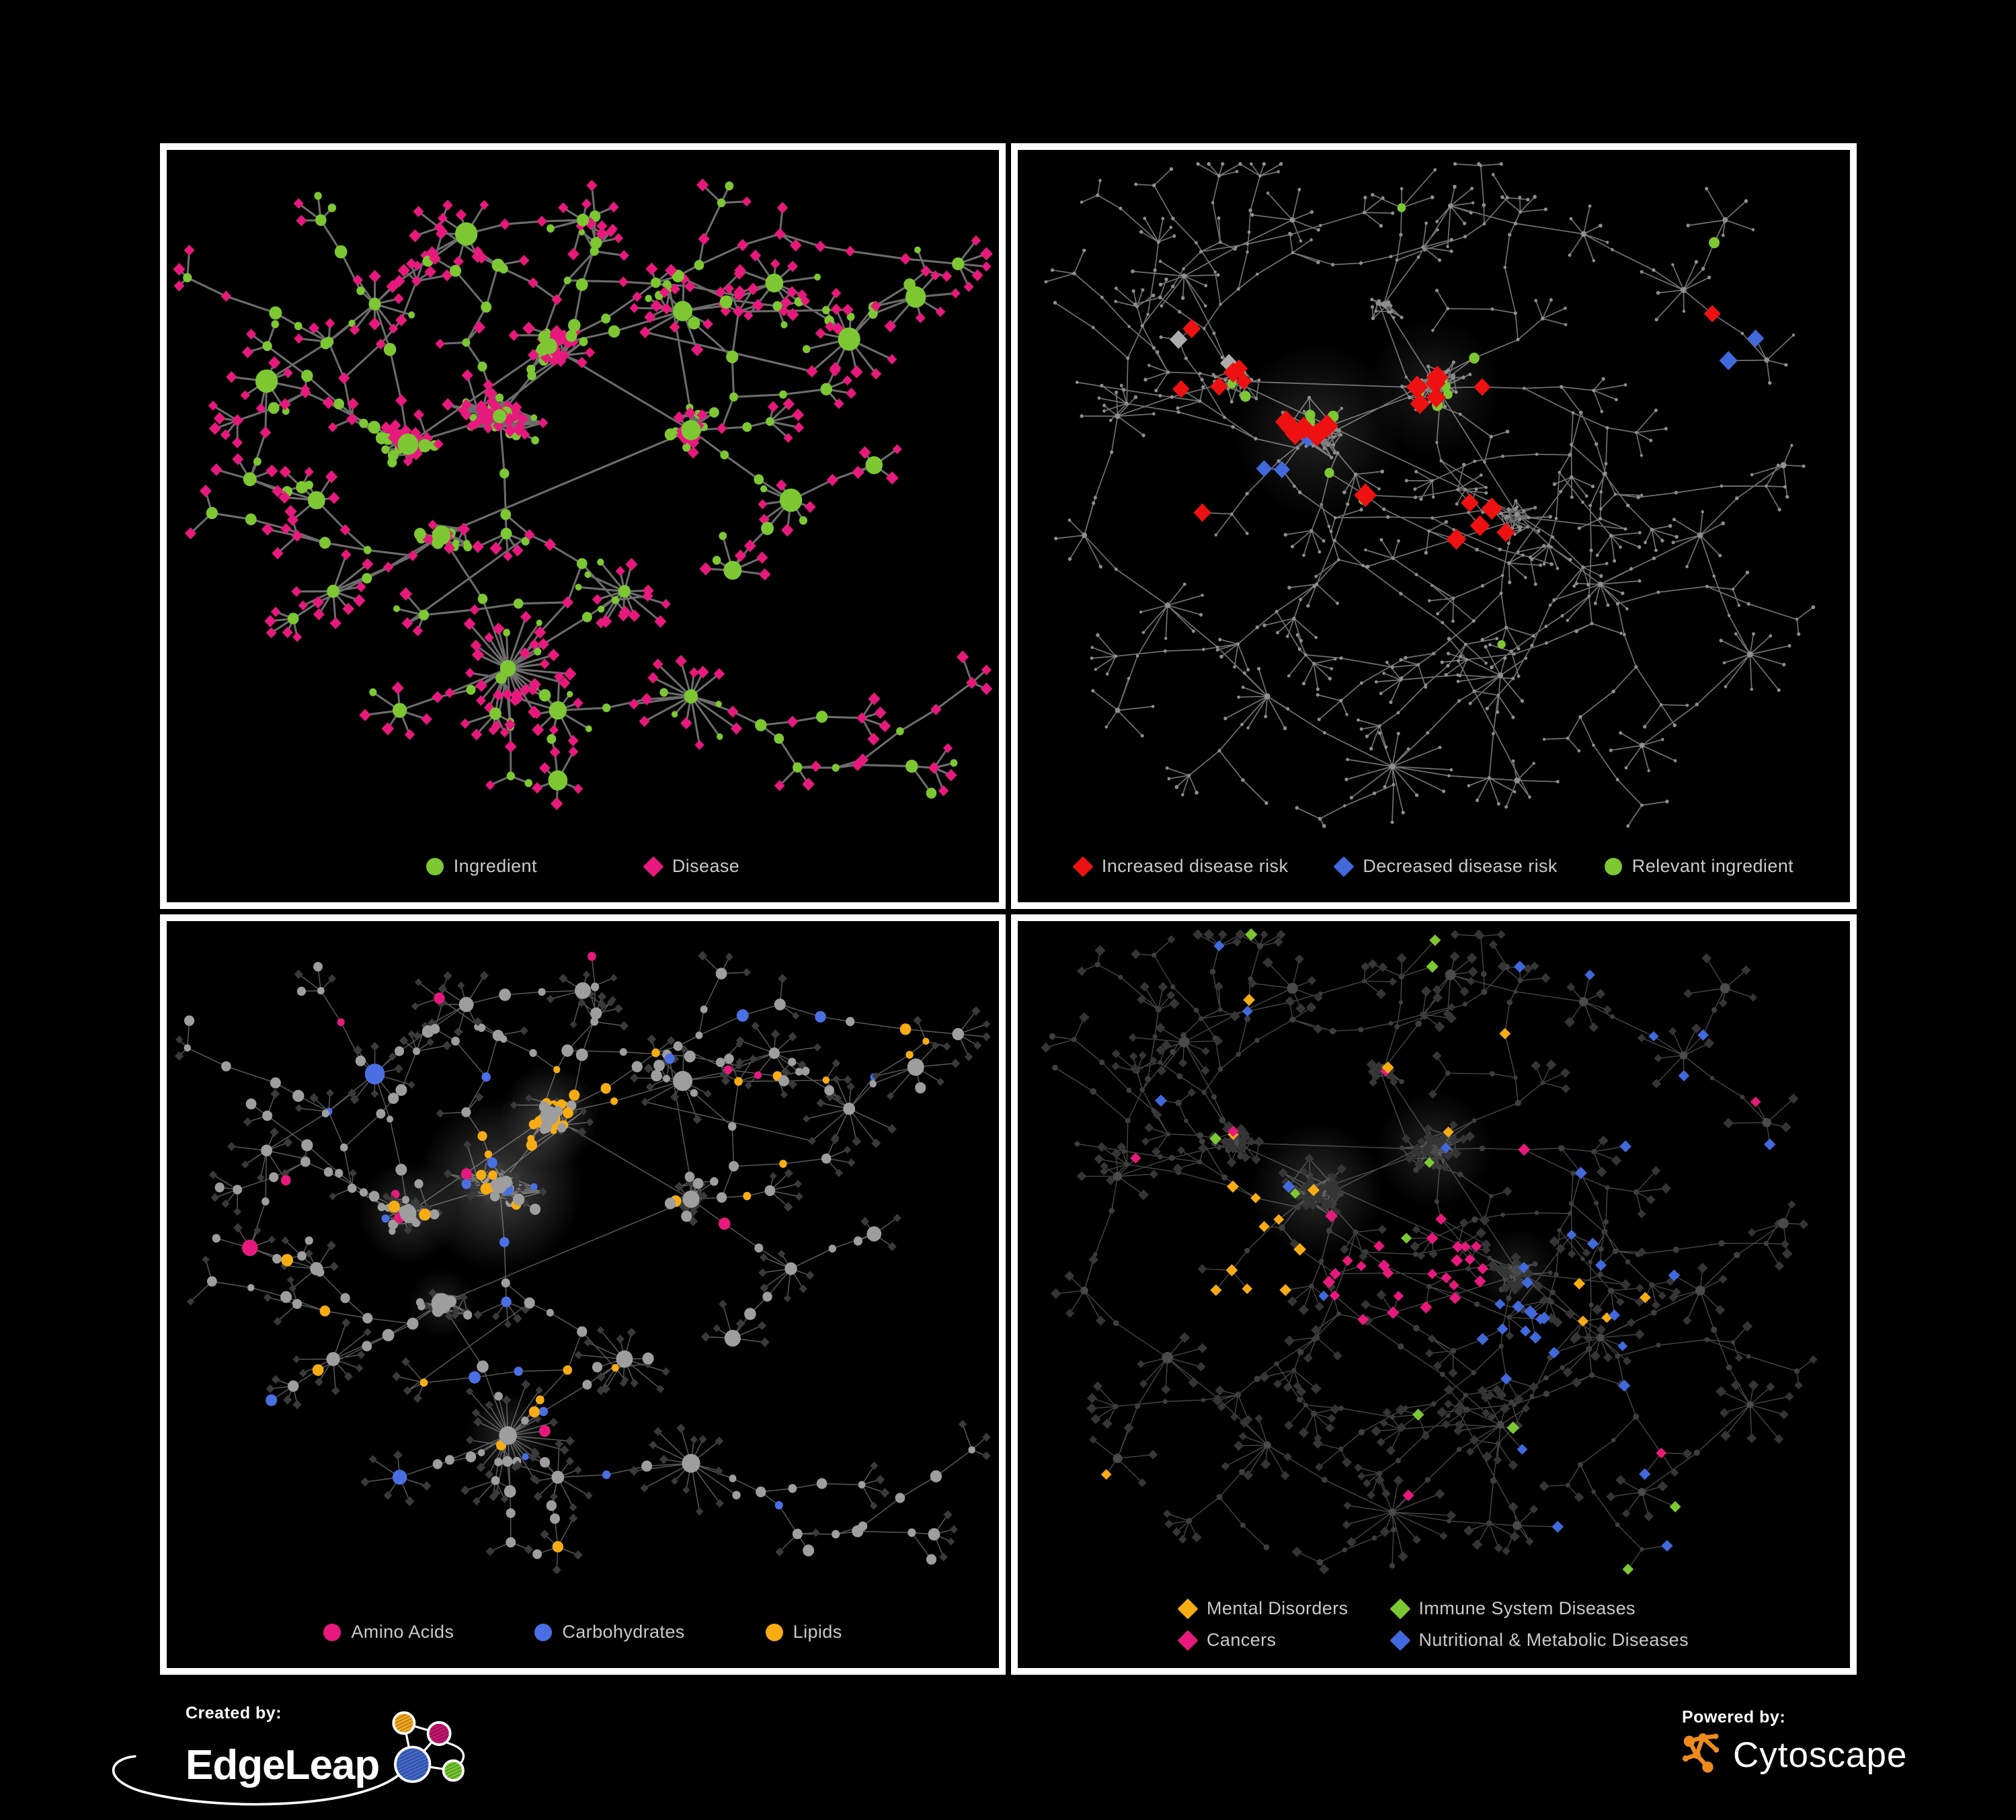  I want to click on legend-item-increased-risk: Increased disease risk, so click(1180, 866).